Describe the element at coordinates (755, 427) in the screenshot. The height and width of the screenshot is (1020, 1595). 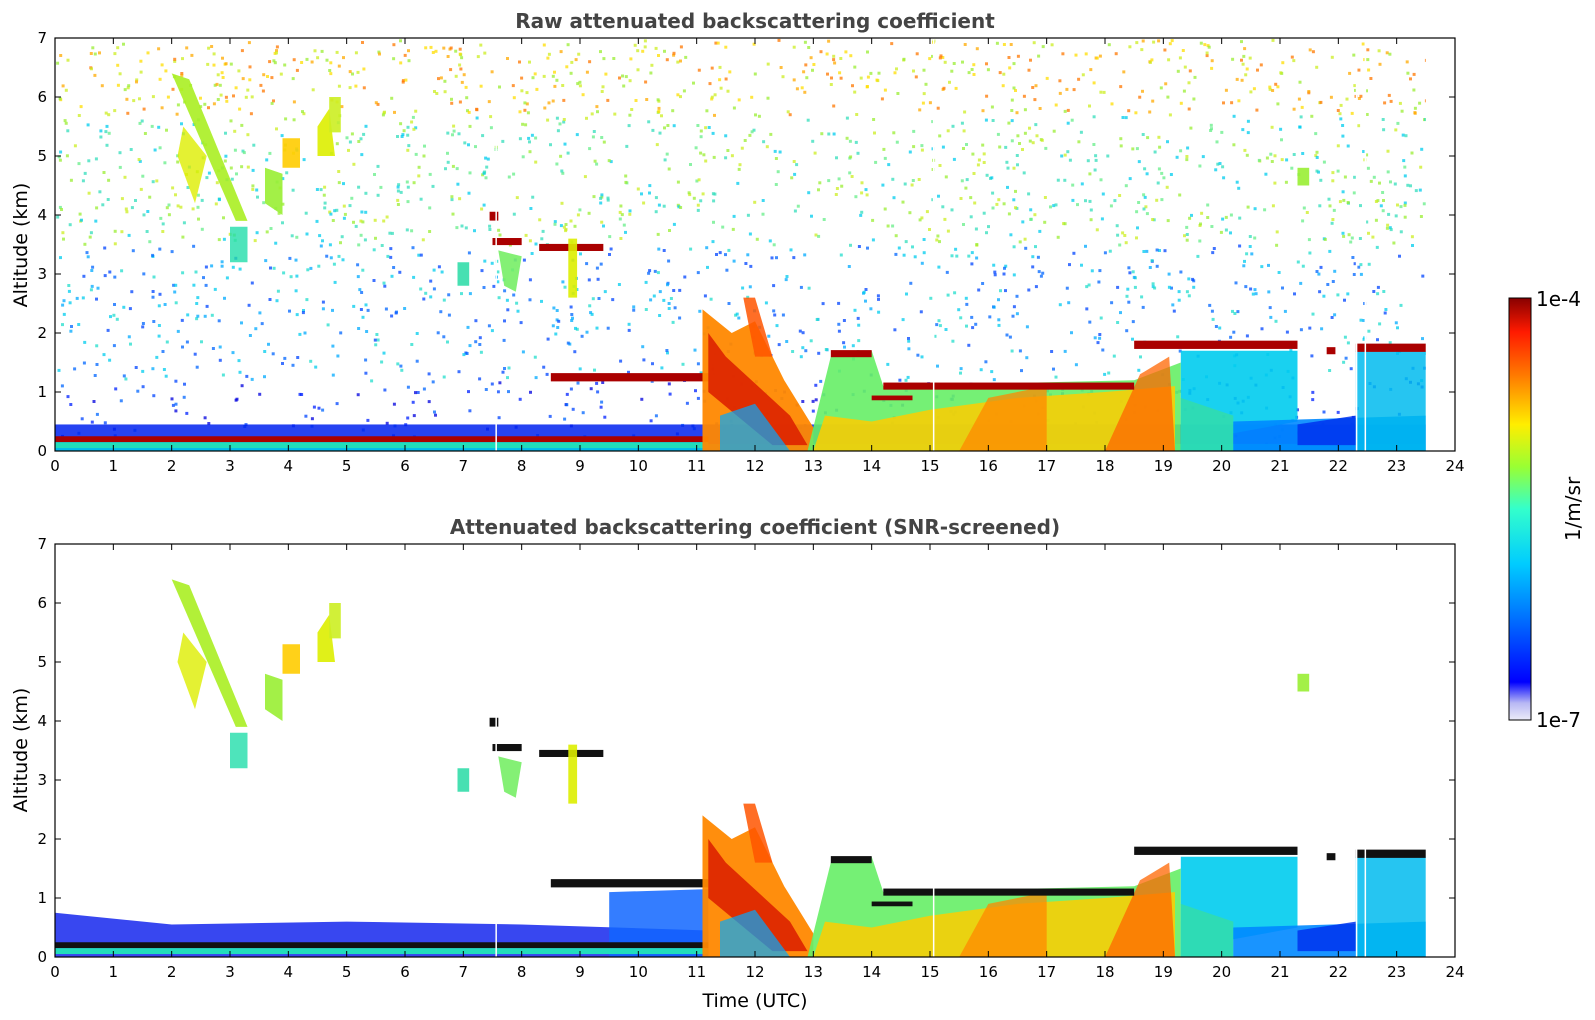
I see `cloud-feature` at that location.